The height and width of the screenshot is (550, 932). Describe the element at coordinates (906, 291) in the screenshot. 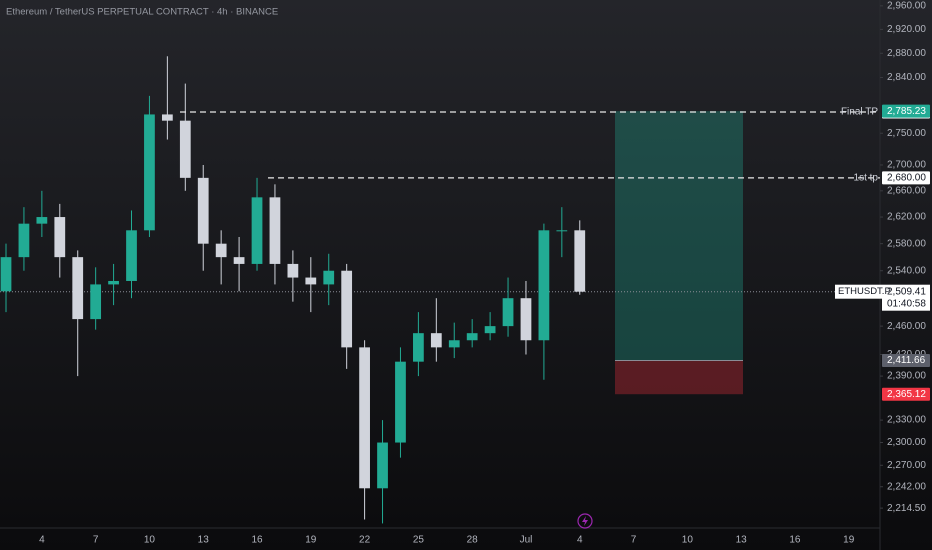

I see `current-price-label: 2,509.41` at that location.